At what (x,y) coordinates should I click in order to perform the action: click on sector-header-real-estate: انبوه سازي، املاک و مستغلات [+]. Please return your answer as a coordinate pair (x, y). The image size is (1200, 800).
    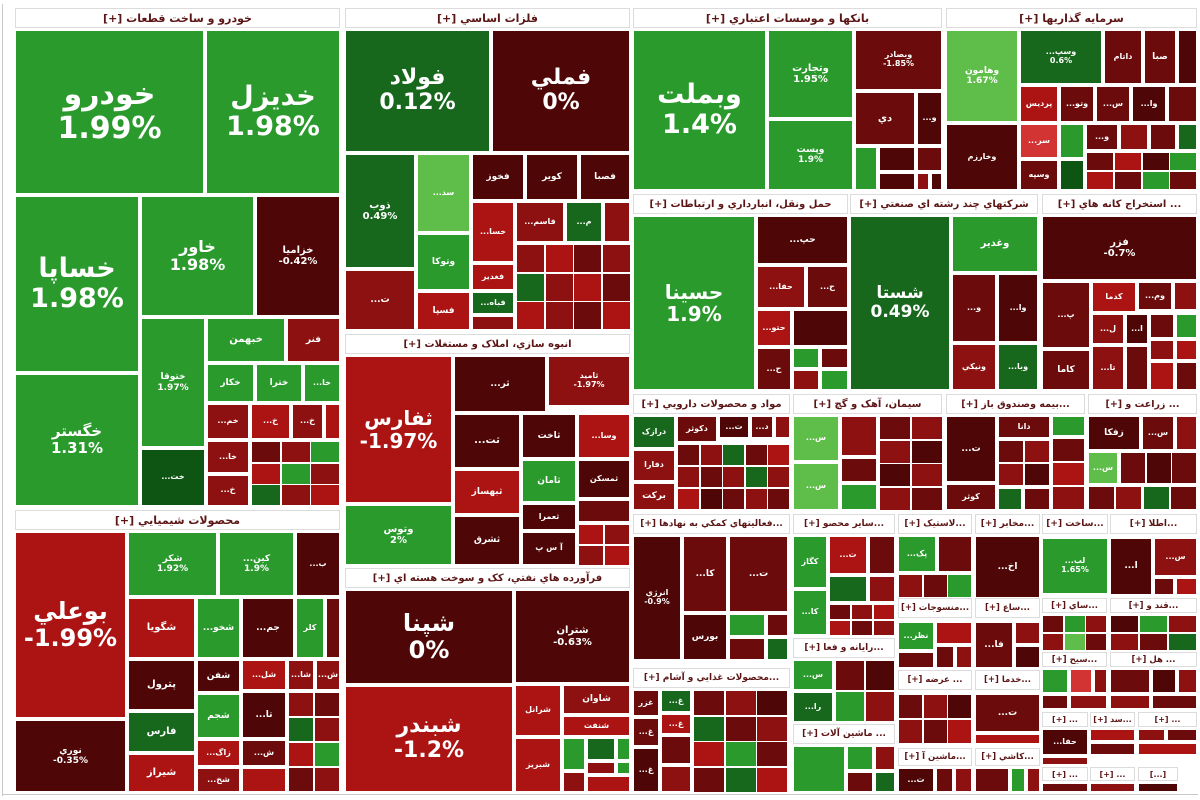
    Looking at the image, I should click on (487, 344).